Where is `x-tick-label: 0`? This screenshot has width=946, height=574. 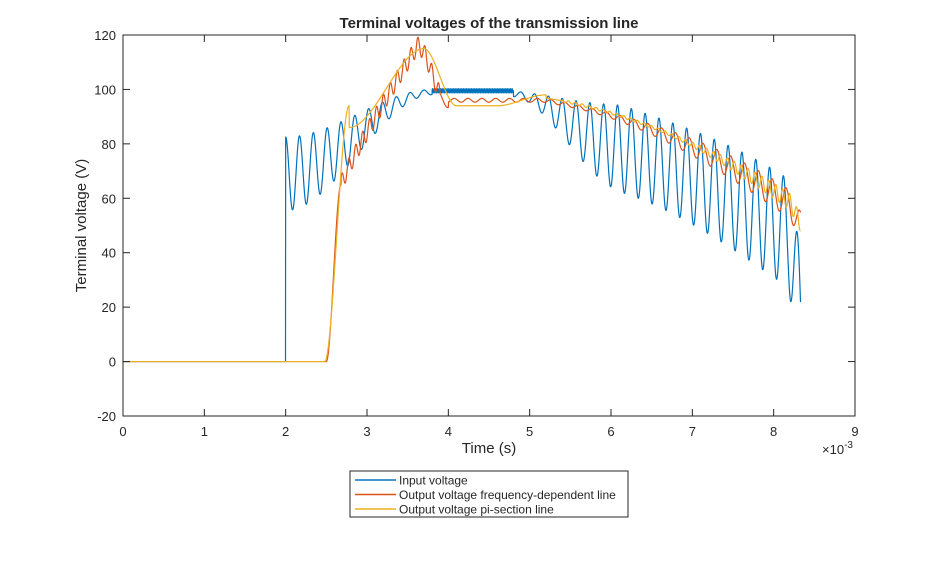 x-tick-label: 0 is located at coordinates (122, 431).